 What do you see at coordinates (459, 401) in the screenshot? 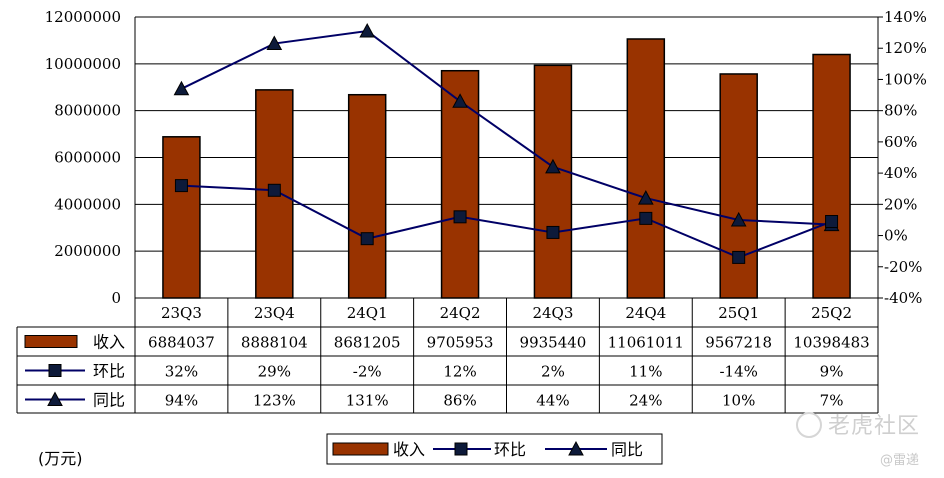
I see `table-cell: 86%` at bounding box center [459, 401].